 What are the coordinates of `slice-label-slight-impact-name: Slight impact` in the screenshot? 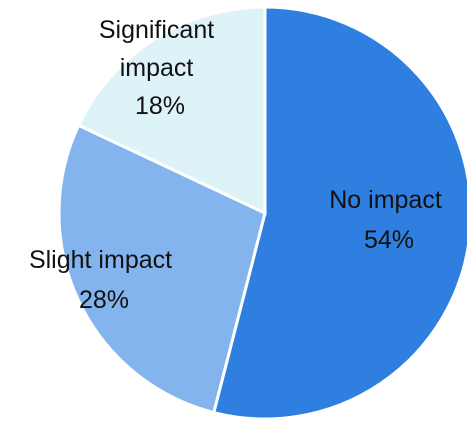 It's located at (100, 260).